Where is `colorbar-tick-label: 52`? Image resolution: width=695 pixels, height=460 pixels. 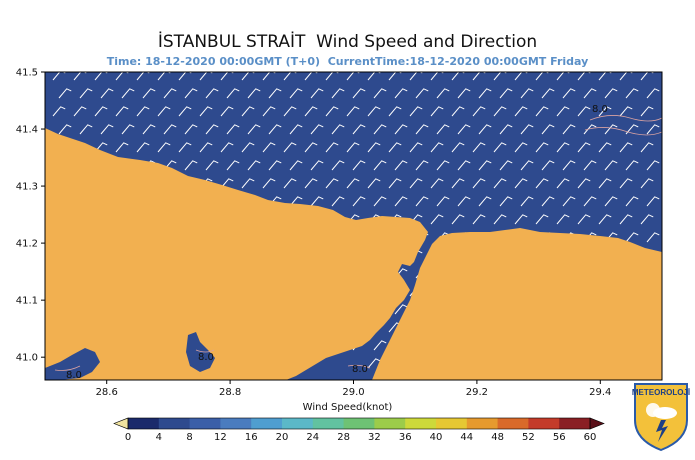
colorbar-tick-label: 52 is located at coordinates (528, 437).